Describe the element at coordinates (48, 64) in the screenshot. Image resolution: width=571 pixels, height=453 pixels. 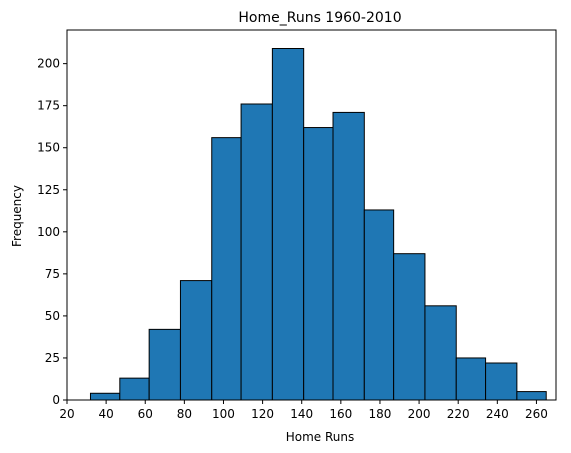
I see `y-tick-label: 200` at that location.